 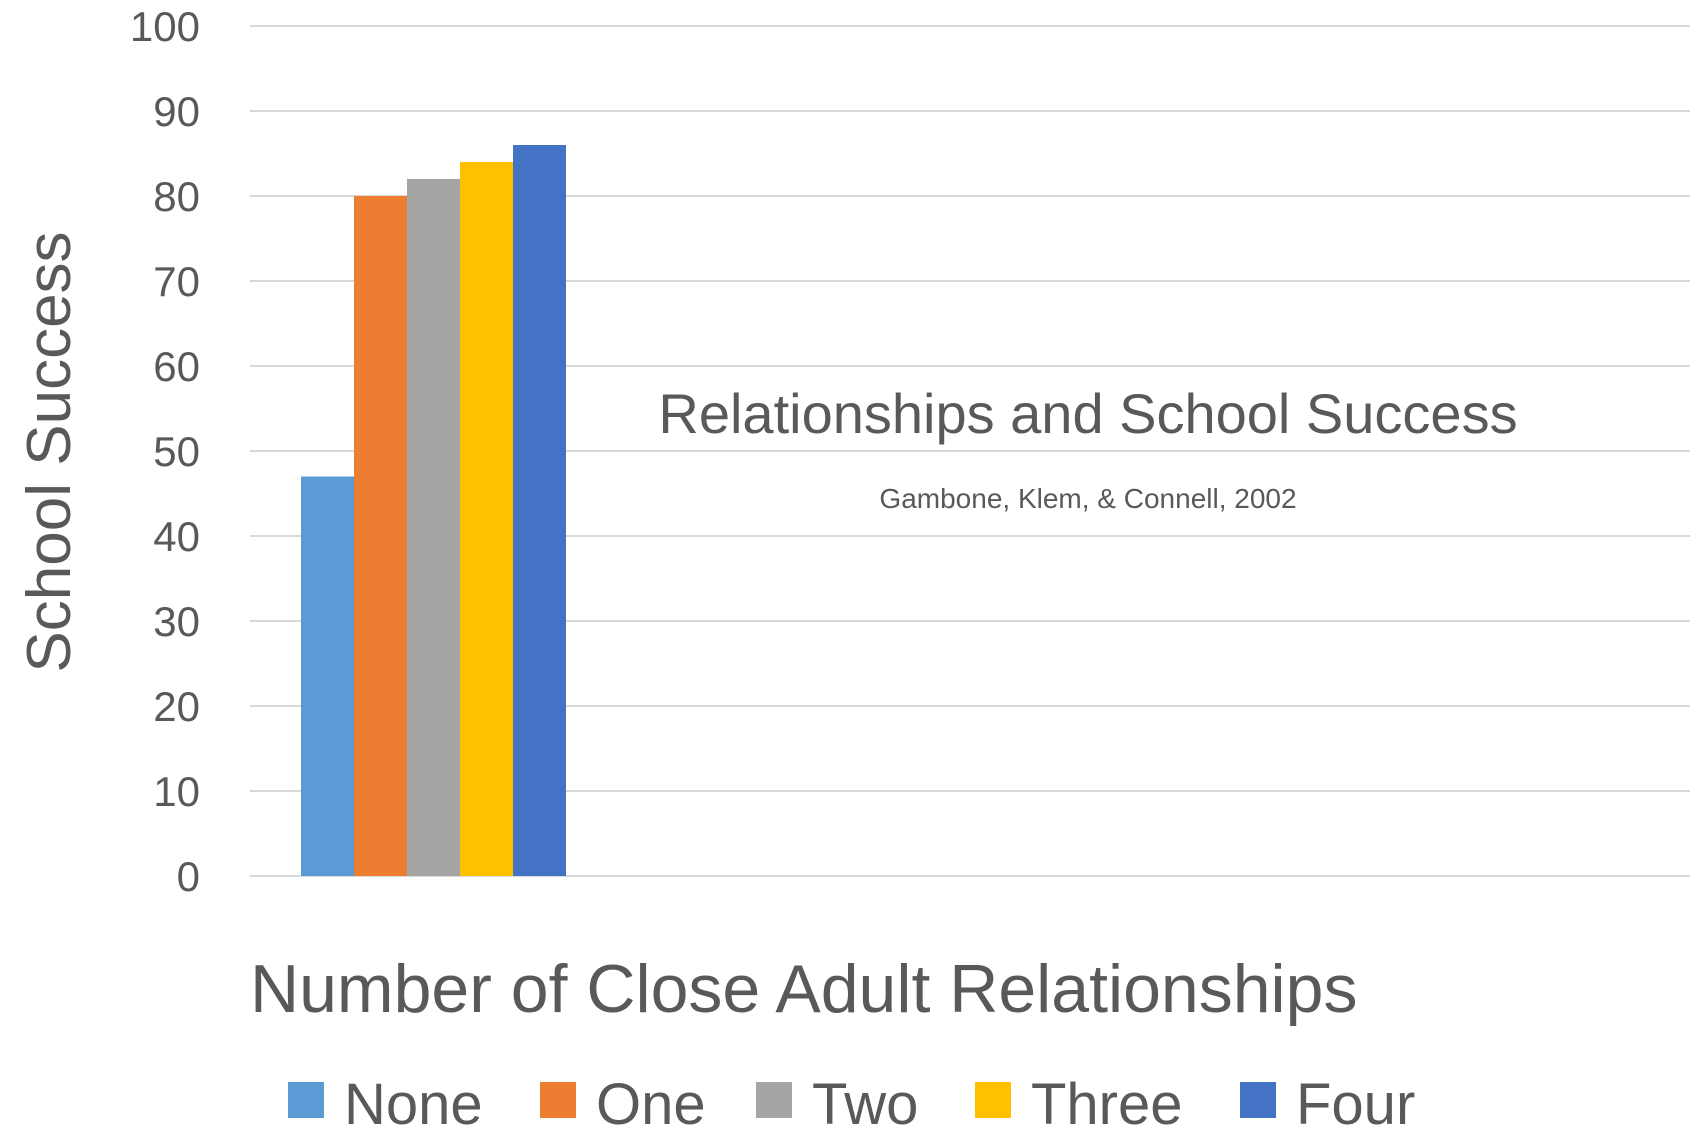 What do you see at coordinates (176, 196) in the screenshot?
I see `y-tick-label-80: 80` at bounding box center [176, 196].